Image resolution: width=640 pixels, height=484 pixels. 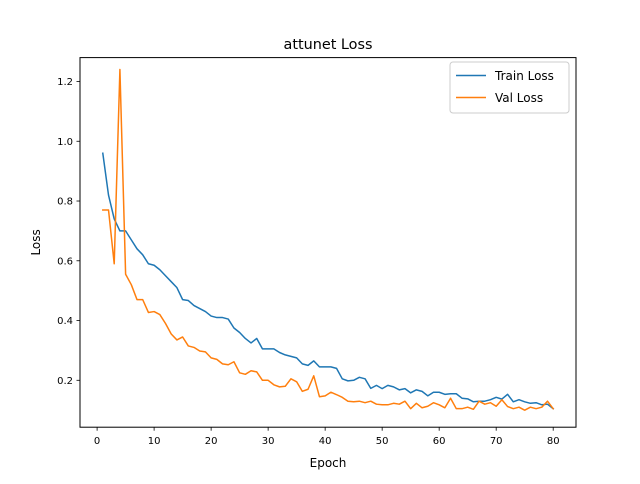 I want to click on x-axis: 0 10 20 30 40 50 60 70 80, so click(x=327, y=437).